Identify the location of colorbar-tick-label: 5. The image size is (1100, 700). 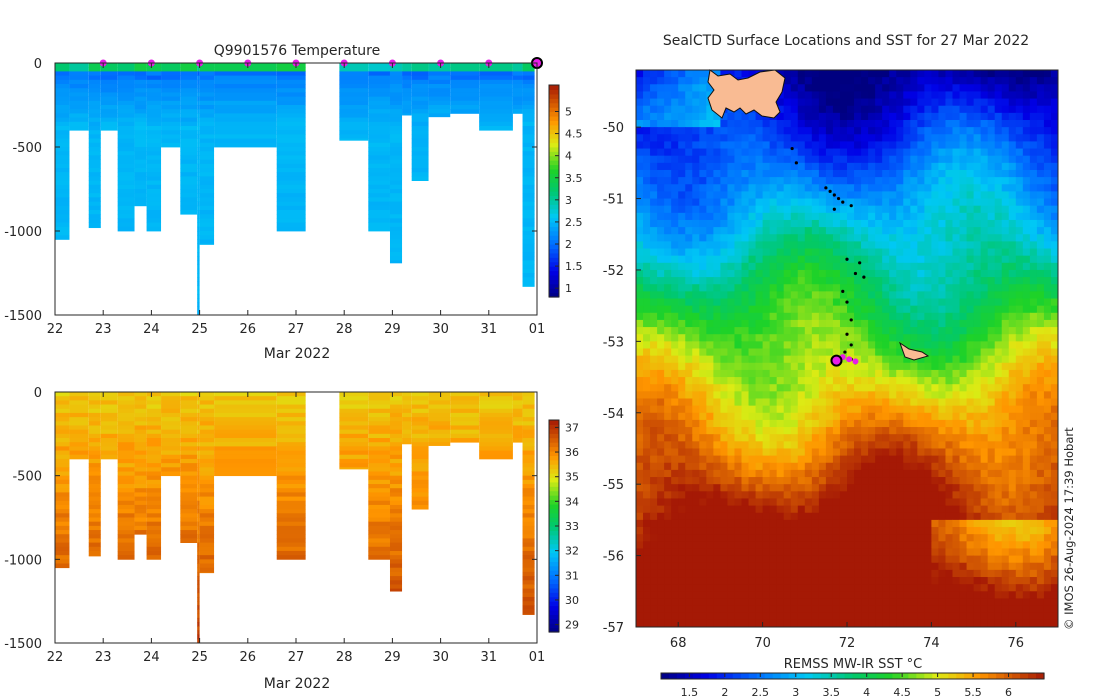
(568, 112).